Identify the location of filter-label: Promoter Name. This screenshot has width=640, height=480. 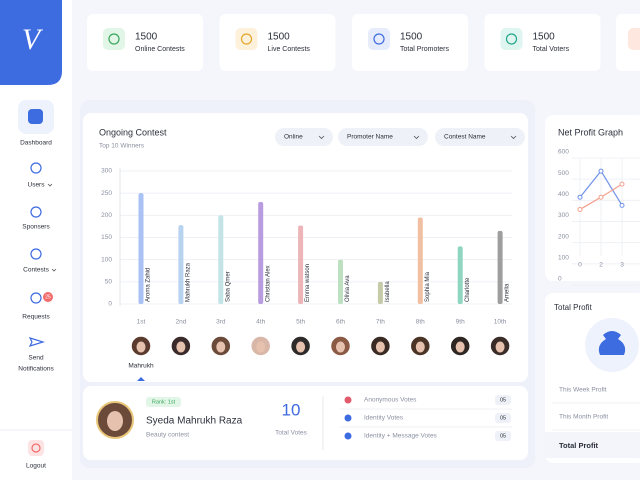
(370, 137).